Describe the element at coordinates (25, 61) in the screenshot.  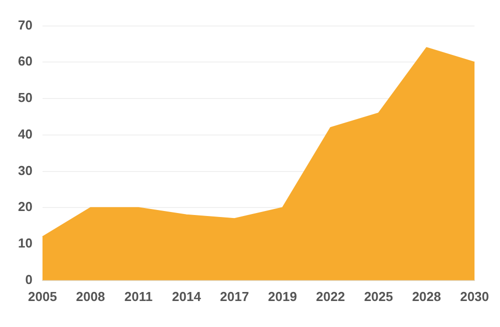
I see `y-tick-label: 60` at that location.